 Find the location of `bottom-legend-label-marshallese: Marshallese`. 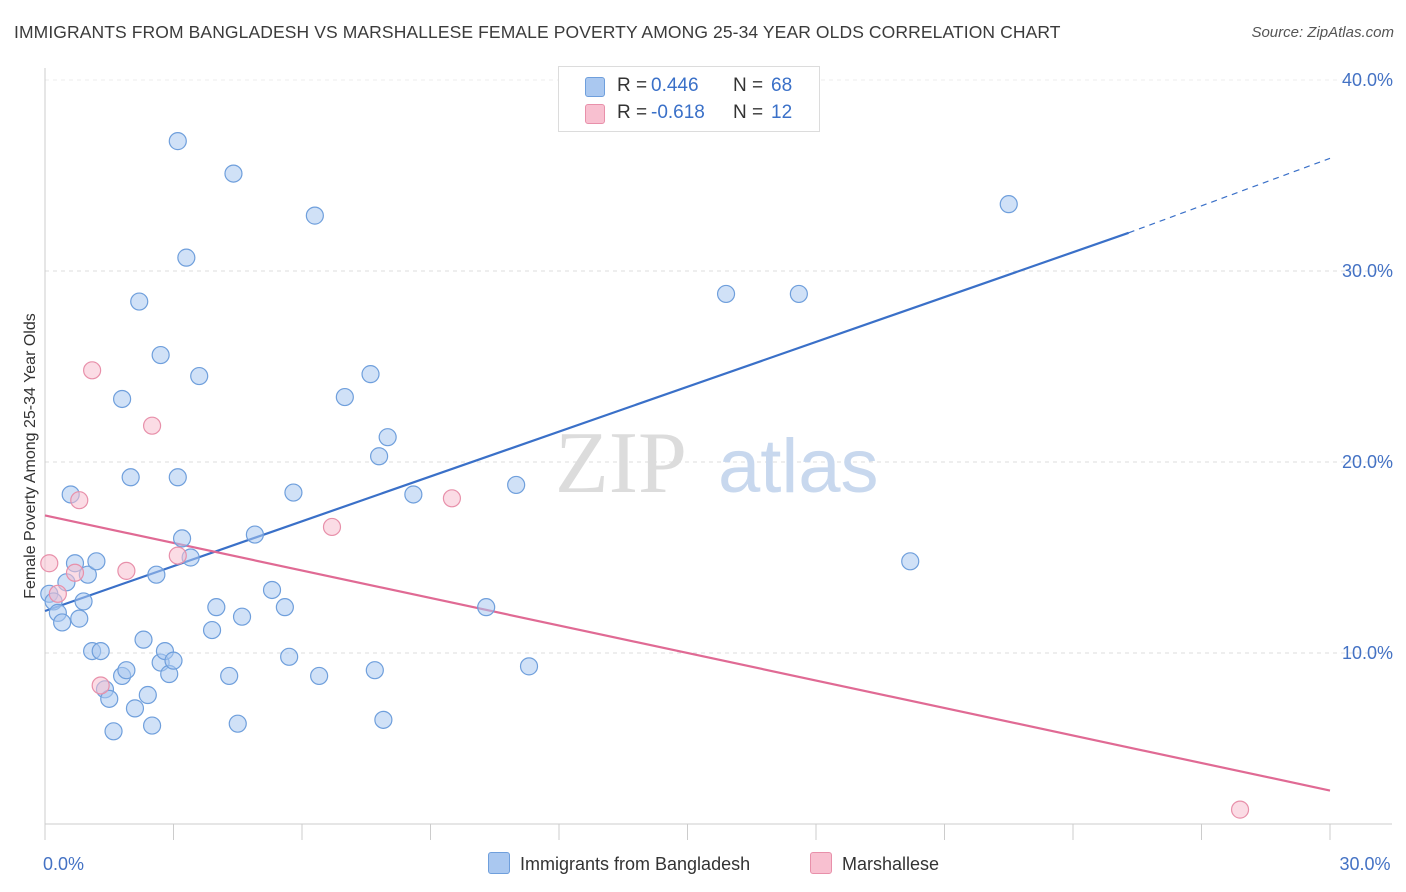

bottom-legend-label-marshallese: Marshallese is located at coordinates (891, 864).